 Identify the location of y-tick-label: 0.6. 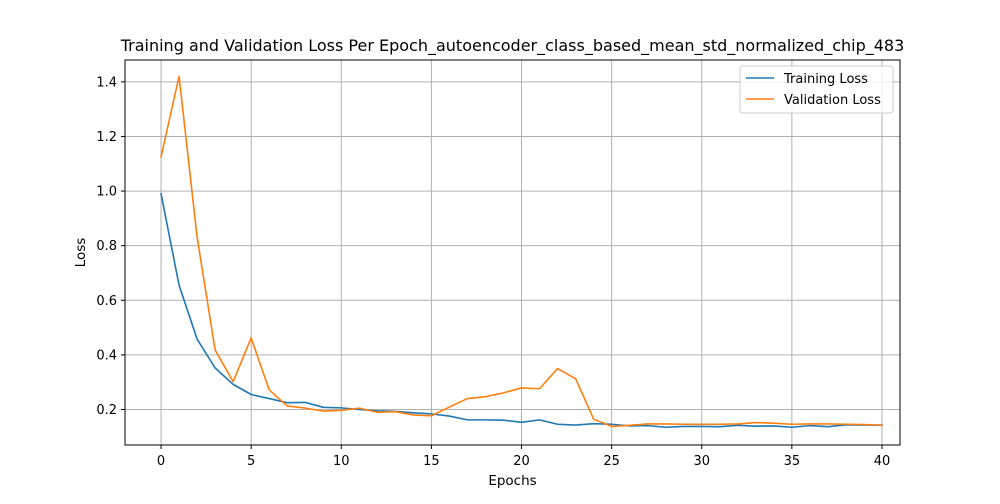
(106, 301).